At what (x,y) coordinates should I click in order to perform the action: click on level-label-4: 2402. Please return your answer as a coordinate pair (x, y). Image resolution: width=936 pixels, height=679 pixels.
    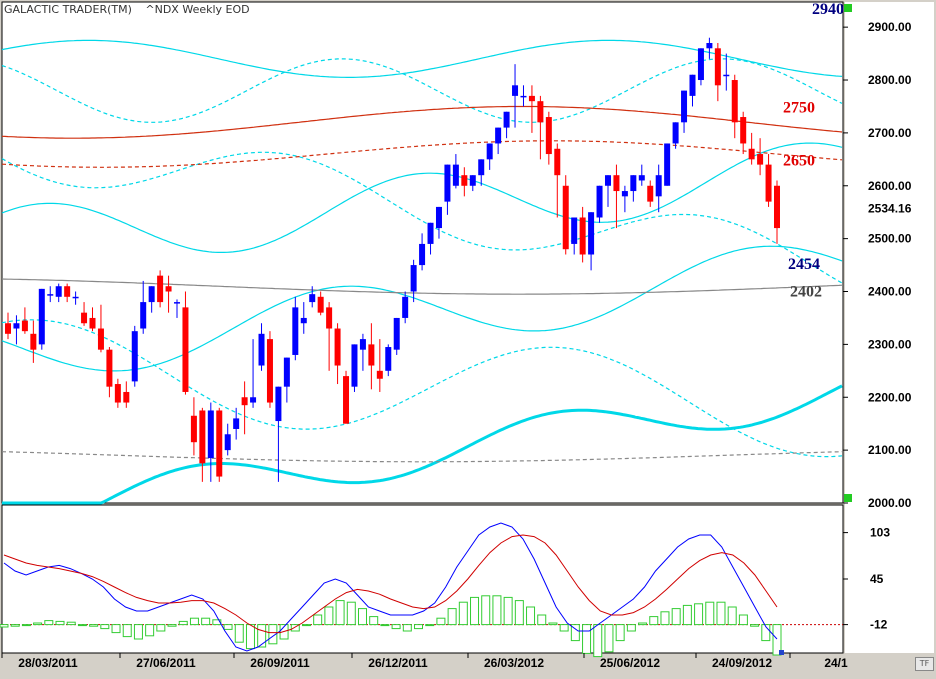
    Looking at the image, I should click on (806, 291).